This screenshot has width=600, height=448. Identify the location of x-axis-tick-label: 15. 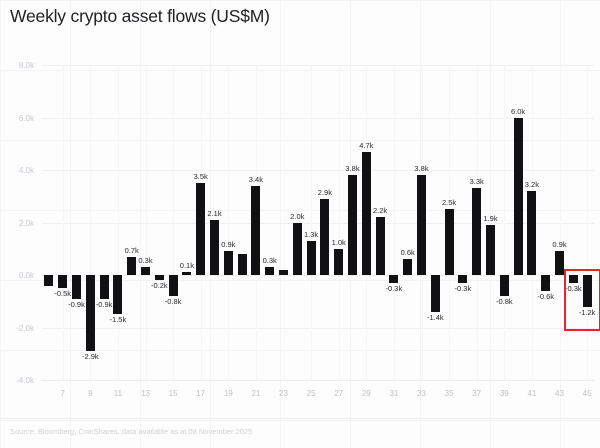
(173, 393).